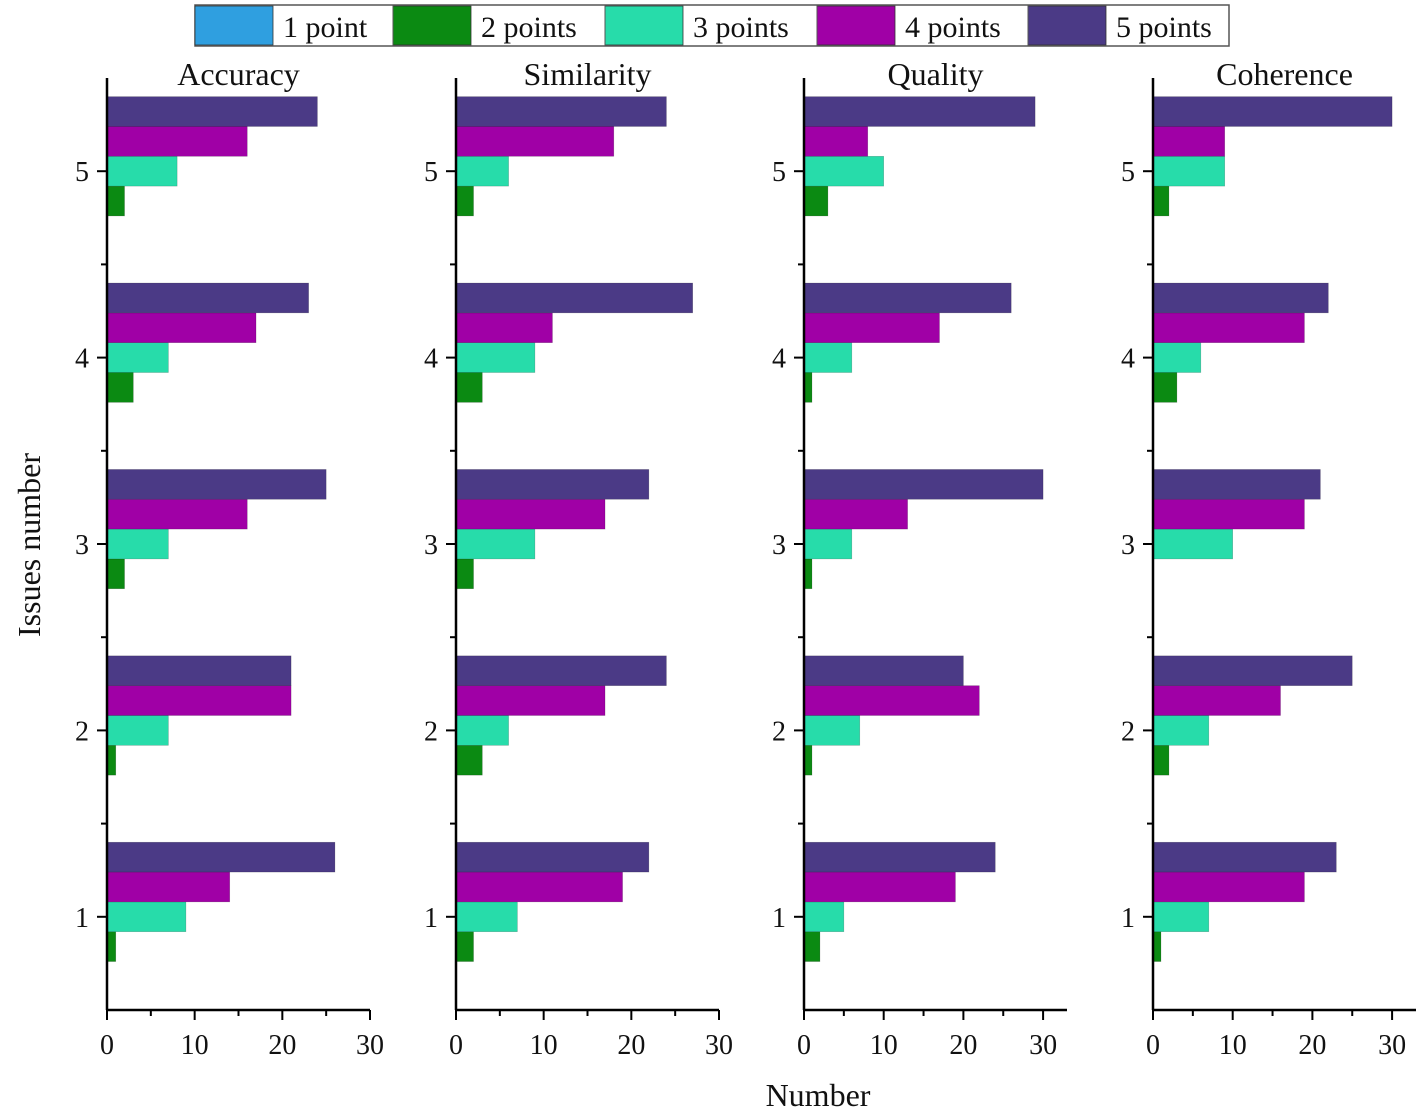 Image resolution: width=1418 pixels, height=1118 pixels. What do you see at coordinates (936, 74) in the screenshot?
I see `panel-title: Quality` at bounding box center [936, 74].